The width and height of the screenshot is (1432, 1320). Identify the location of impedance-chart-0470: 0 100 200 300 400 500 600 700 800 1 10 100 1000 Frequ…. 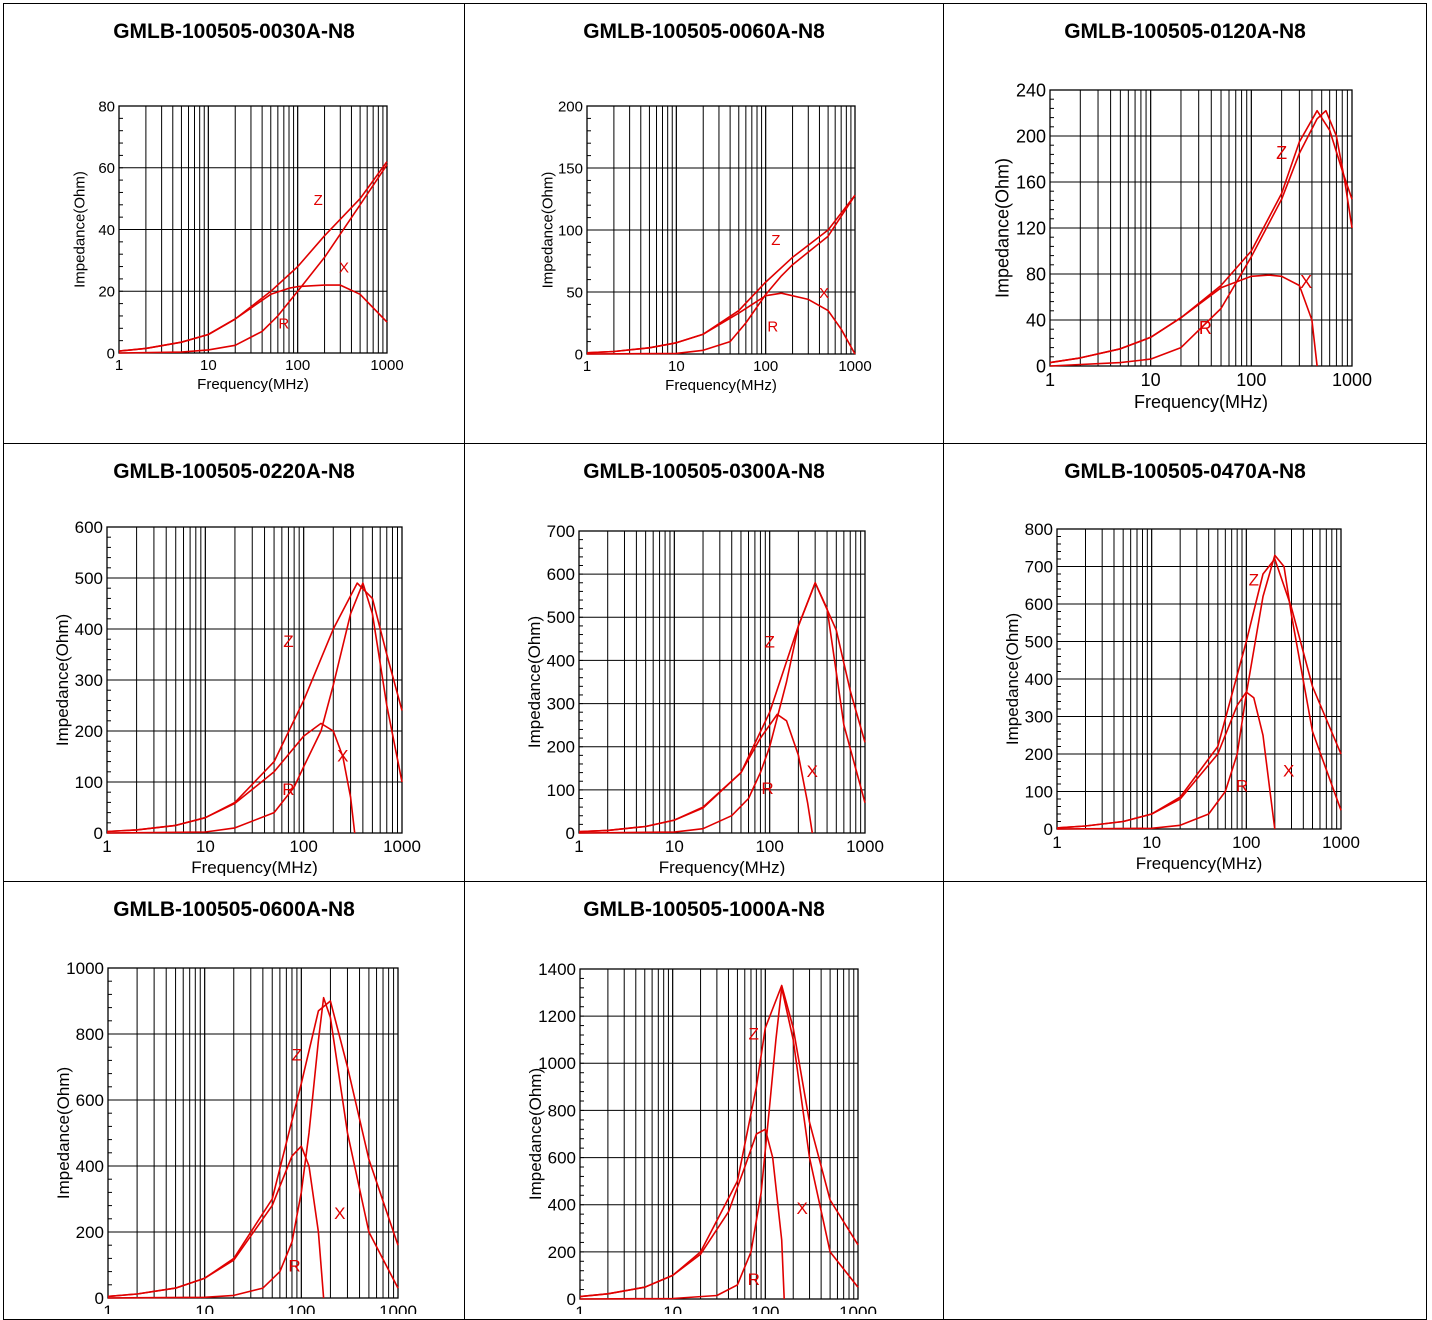
(1181, 696).